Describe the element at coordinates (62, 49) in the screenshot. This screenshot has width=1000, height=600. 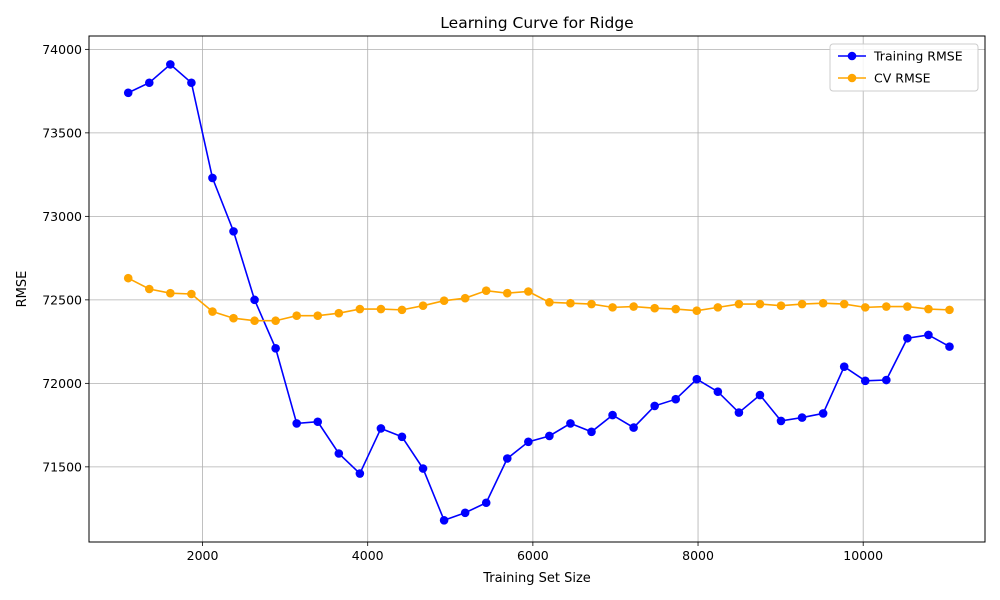
I see `y-tick-label: 74000` at that location.